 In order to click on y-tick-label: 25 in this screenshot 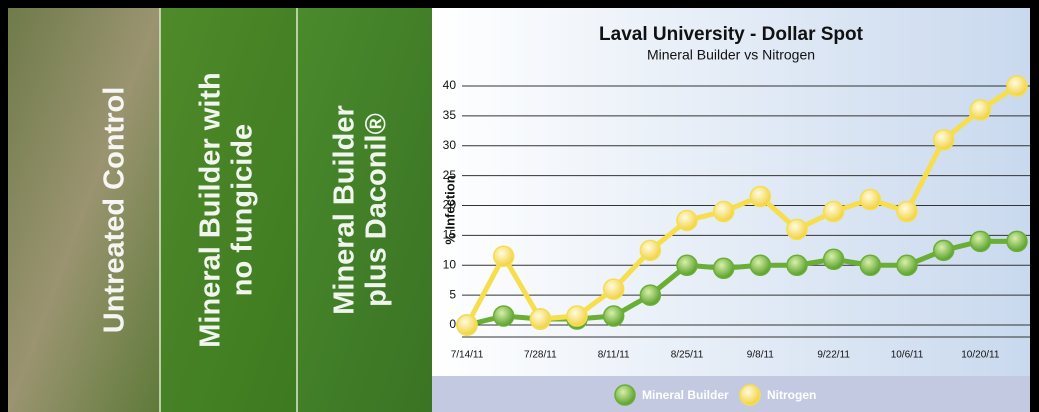, I will do `click(450, 175)`.